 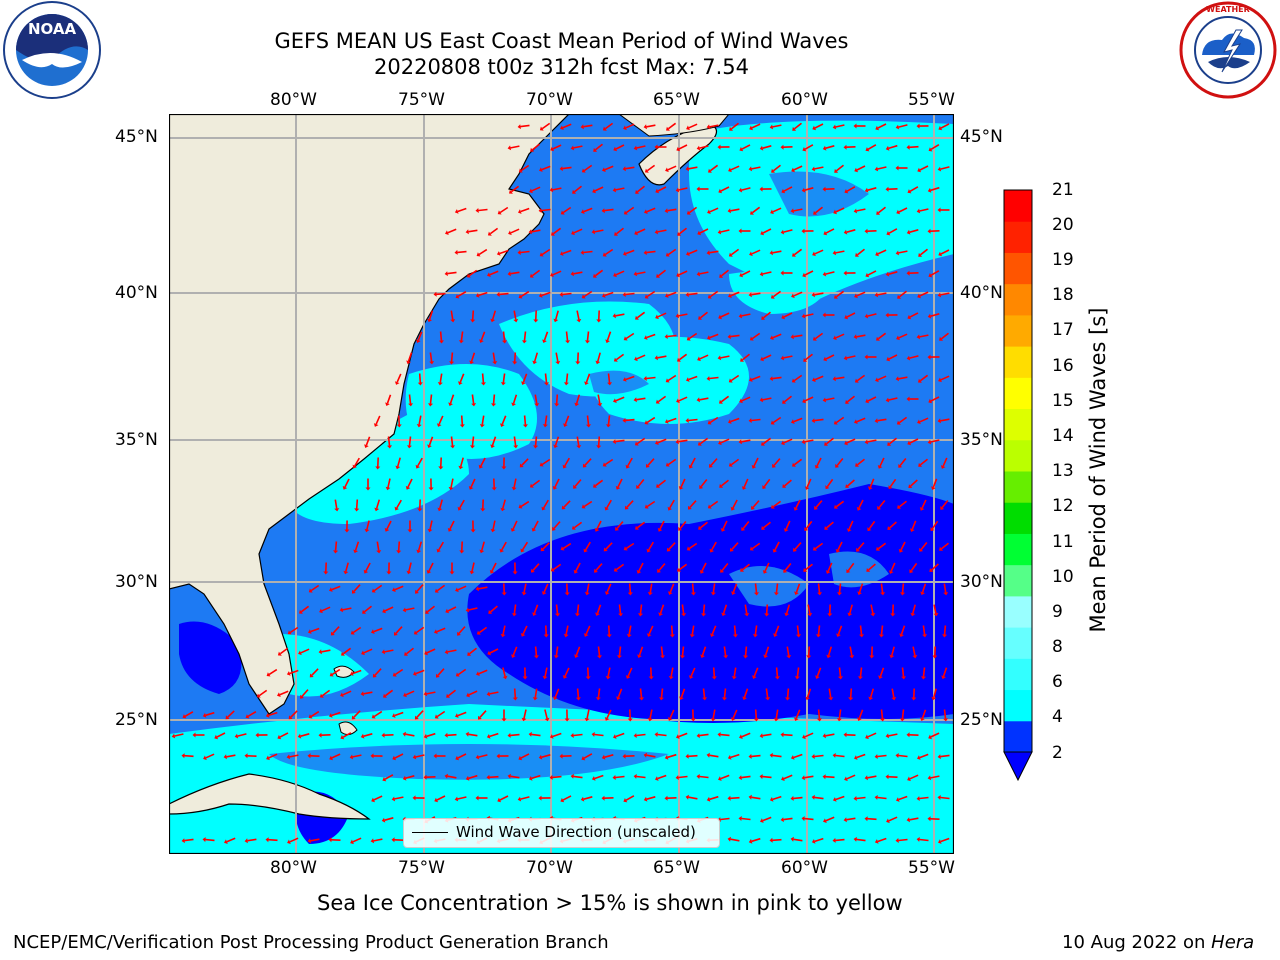 What do you see at coordinates (1137, 942) in the screenshot?
I see `footer-date: 10 Aug 2022 on` at bounding box center [1137, 942].